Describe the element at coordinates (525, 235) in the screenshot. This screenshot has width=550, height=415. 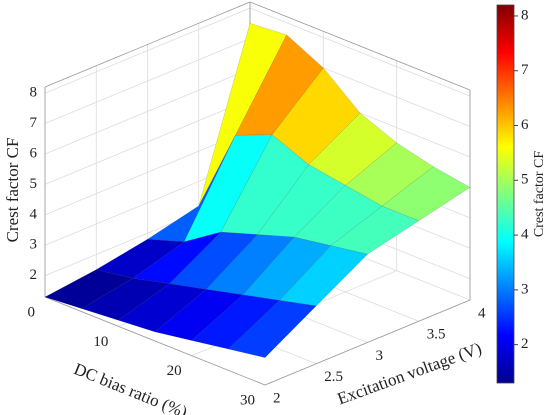
I see `colorbar-tick-label: 4` at that location.